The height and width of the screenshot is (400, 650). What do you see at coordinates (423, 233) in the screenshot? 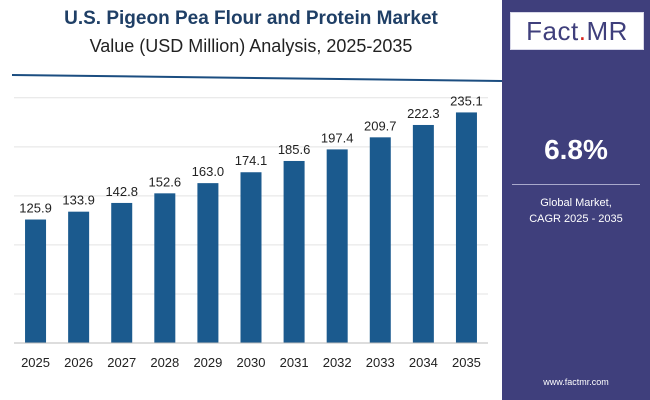
I see `bar-2034` at bounding box center [423, 233].